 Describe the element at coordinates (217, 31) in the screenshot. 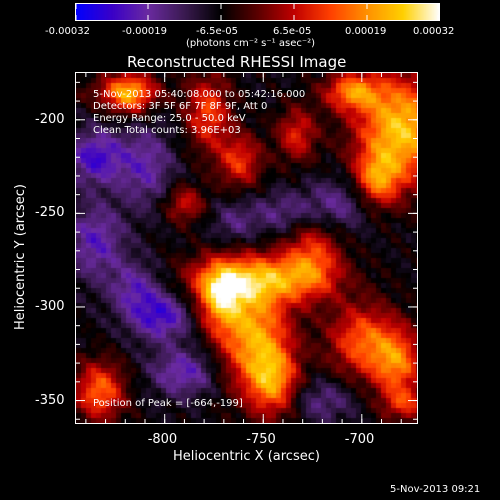

I see `colorbar-tick-label: -6.5e-05` at that location.